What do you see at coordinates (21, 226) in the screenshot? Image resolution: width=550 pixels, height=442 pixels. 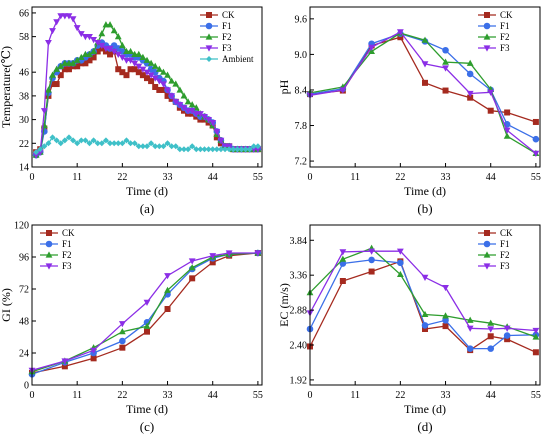 I see `y-tick-label: 120` at bounding box center [21, 226].